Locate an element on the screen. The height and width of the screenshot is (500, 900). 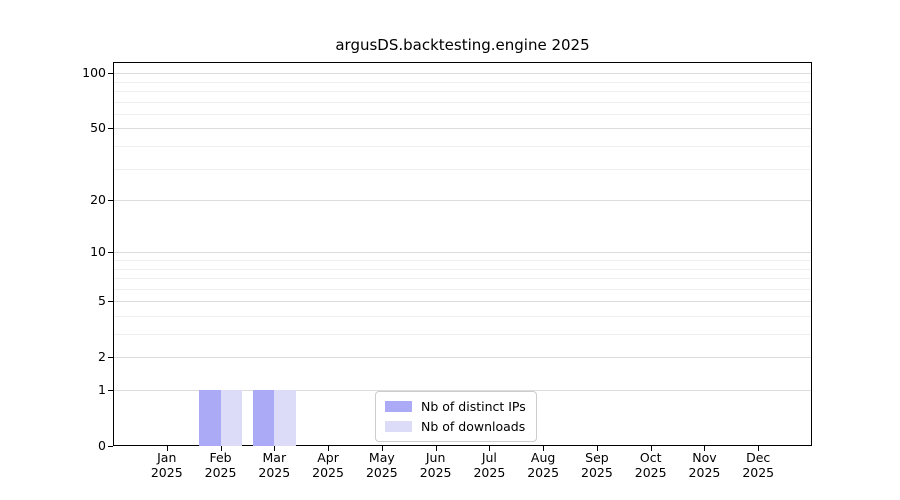
x-tick-label: Feb 2025 is located at coordinates (221, 465).